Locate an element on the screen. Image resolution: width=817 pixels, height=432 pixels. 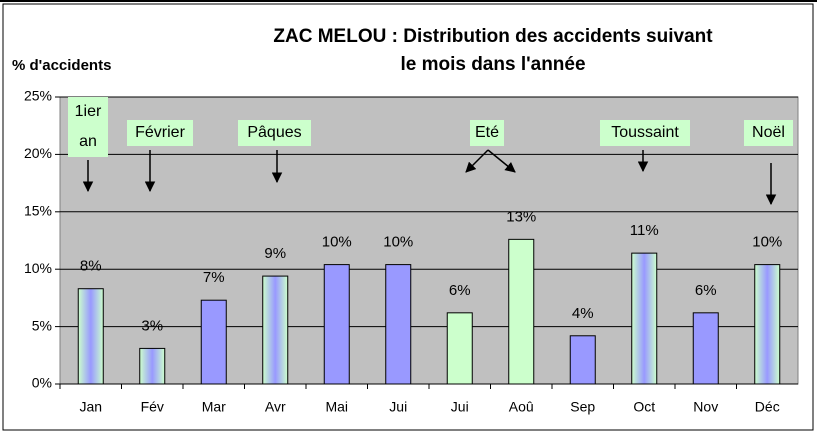
value-label: 11% is located at coordinates (644, 230).